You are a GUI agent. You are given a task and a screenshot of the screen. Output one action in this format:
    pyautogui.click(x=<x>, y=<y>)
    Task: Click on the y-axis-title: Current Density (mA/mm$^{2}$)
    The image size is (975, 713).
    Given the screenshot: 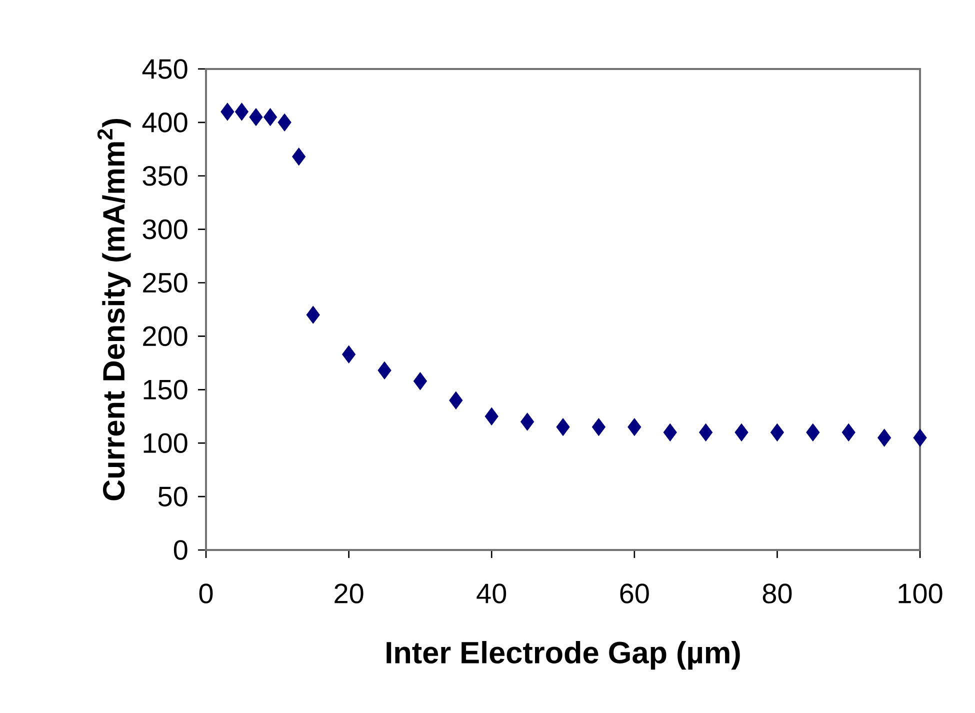 What is the action you would take?
    pyautogui.click(x=114, y=309)
    